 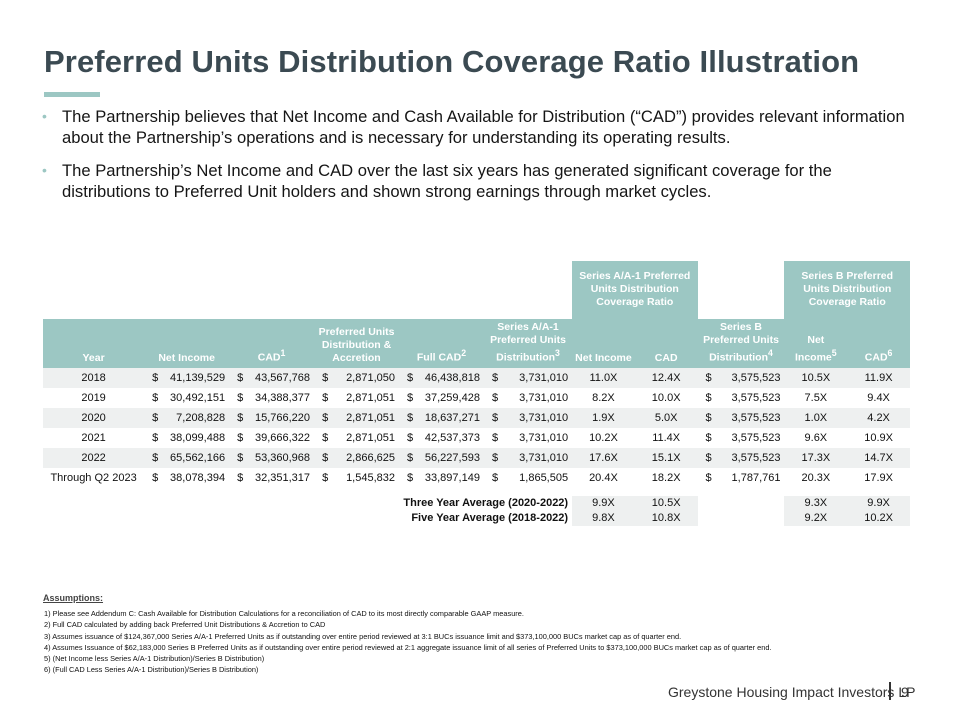 What do you see at coordinates (756, 477) in the screenshot?
I see `cell-series-b-dist: 1,787,761` at bounding box center [756, 477].